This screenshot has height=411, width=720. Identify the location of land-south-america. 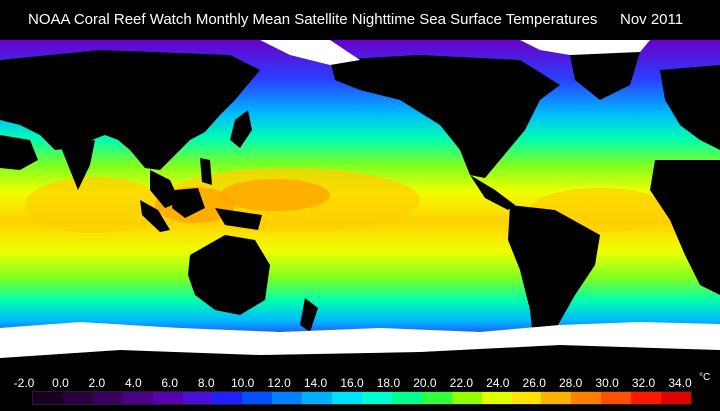
(554, 282).